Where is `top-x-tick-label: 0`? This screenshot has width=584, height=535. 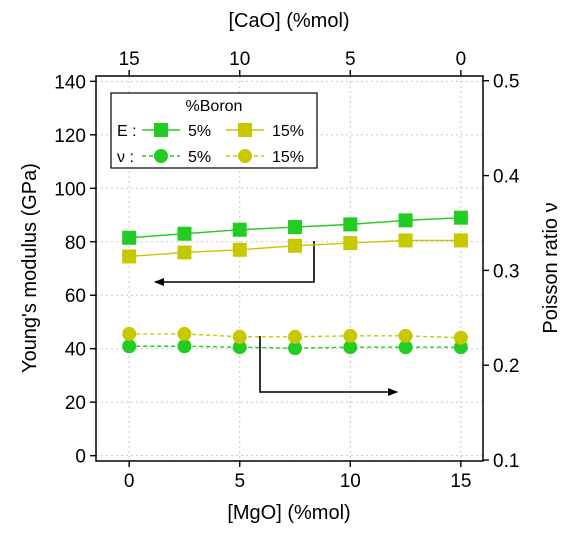
top-x-tick-label: 0 is located at coordinates (461, 59).